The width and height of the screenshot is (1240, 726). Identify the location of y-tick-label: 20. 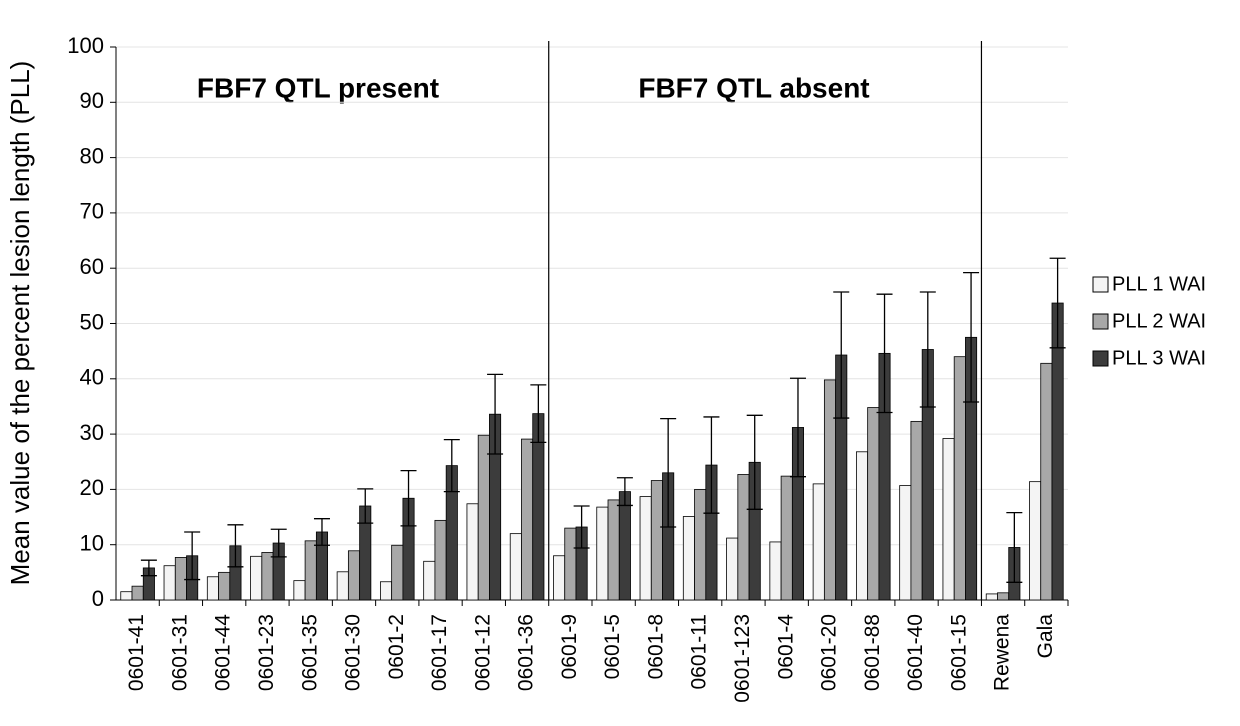
(92, 487).